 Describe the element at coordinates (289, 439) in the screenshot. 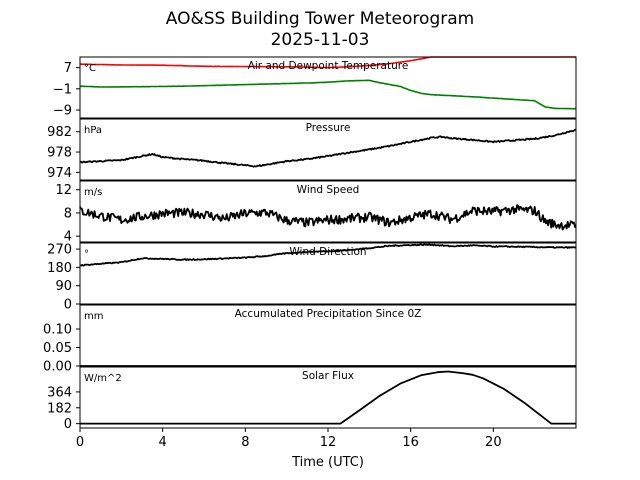

I see `x-axis: 0 4 8 12 16 20` at that location.